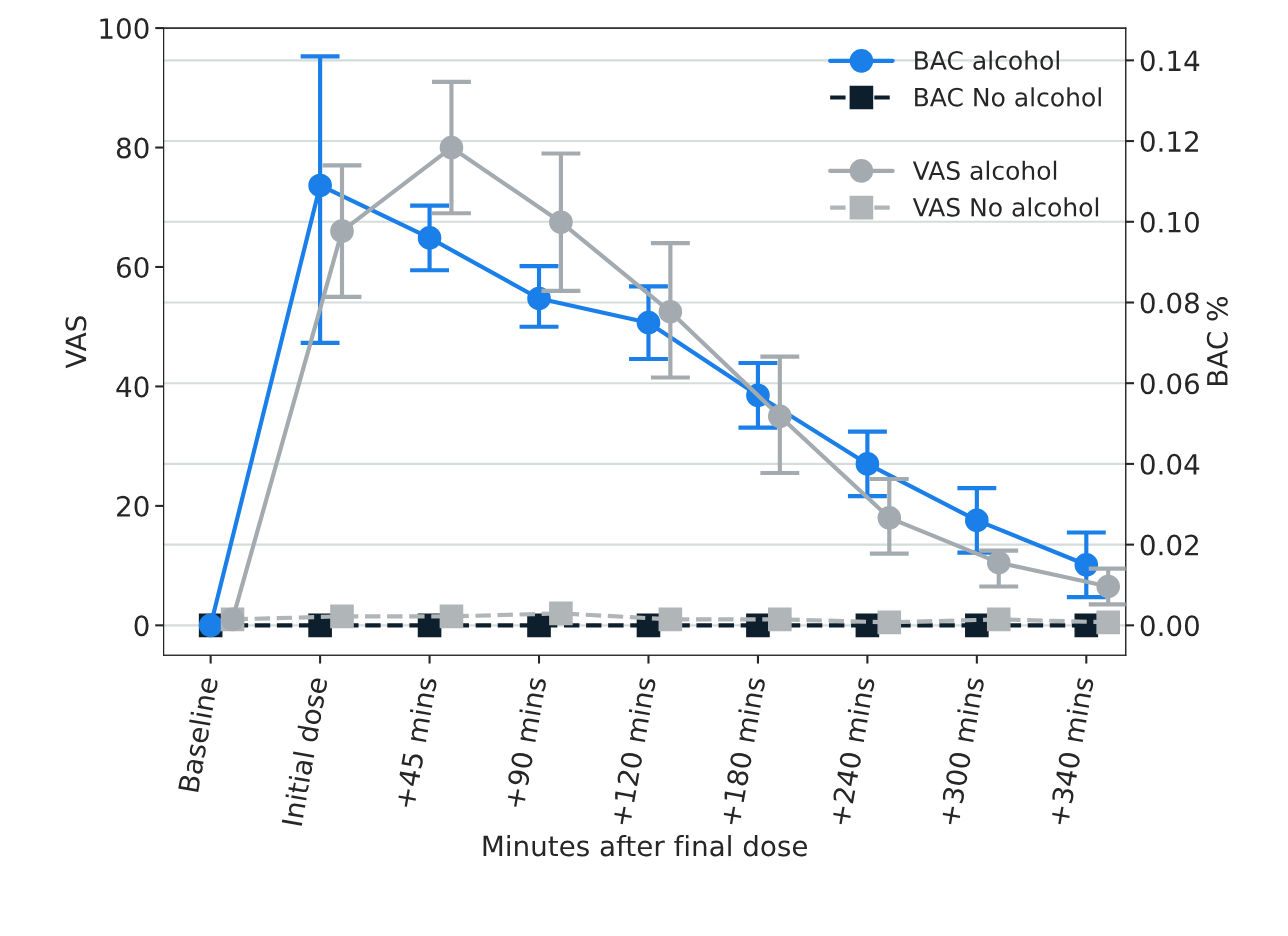  Describe the element at coordinates (1170, 464) in the screenshot. I see `y2-tick-label: 0.04` at that location.